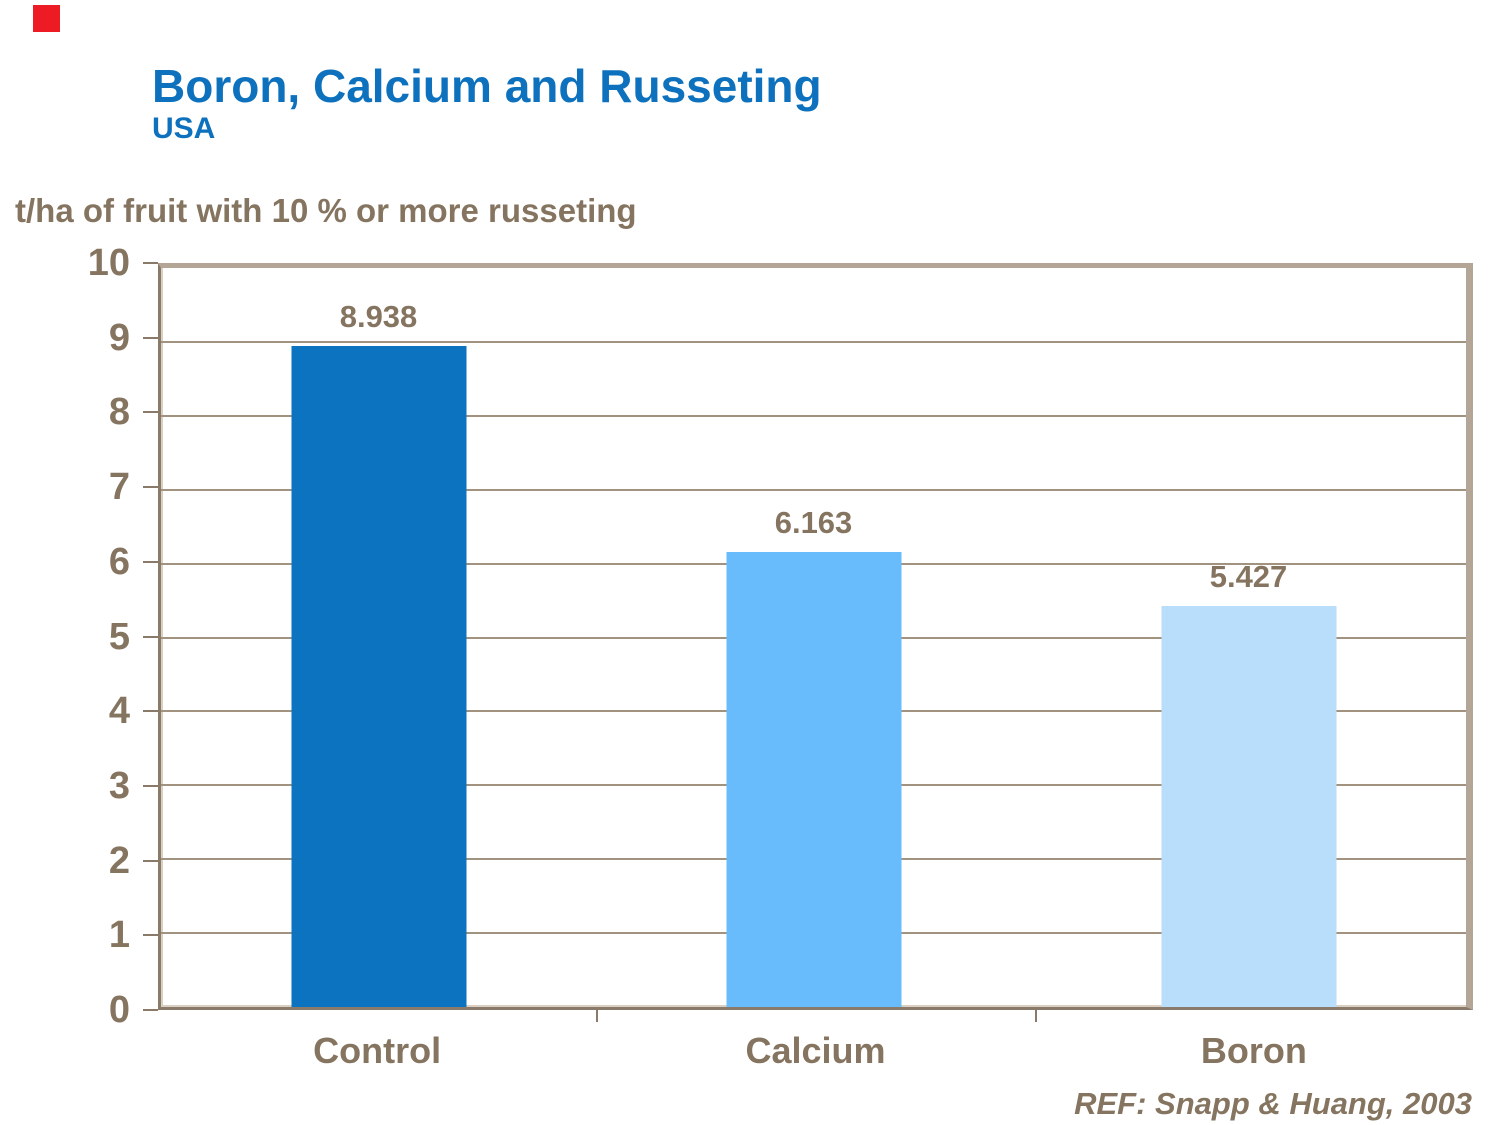 This screenshot has width=1500, height=1125. What do you see at coordinates (1248, 806) in the screenshot?
I see `bar-boron` at bounding box center [1248, 806].